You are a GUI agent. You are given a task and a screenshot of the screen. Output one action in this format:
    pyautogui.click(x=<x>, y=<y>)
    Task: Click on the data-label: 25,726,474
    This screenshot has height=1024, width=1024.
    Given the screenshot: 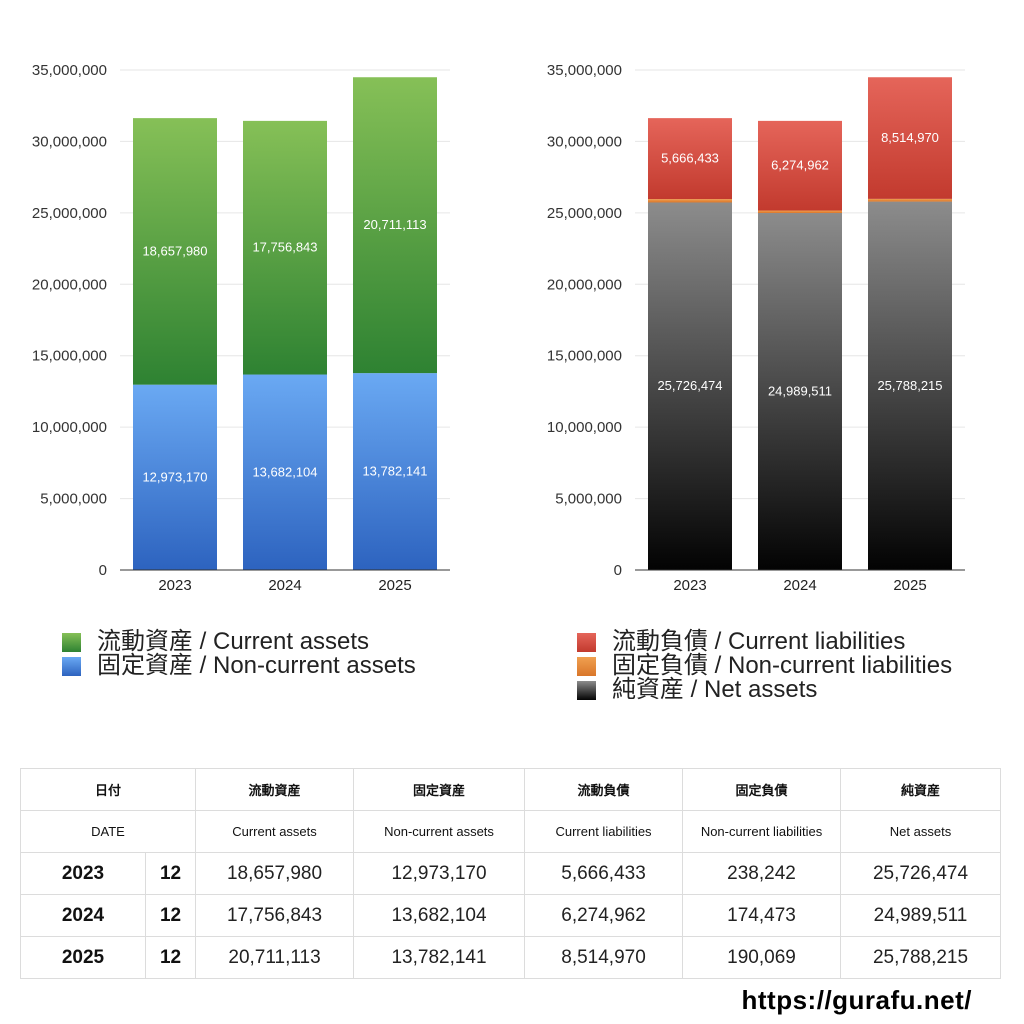 What is the action you would take?
    pyautogui.click(x=689, y=385)
    